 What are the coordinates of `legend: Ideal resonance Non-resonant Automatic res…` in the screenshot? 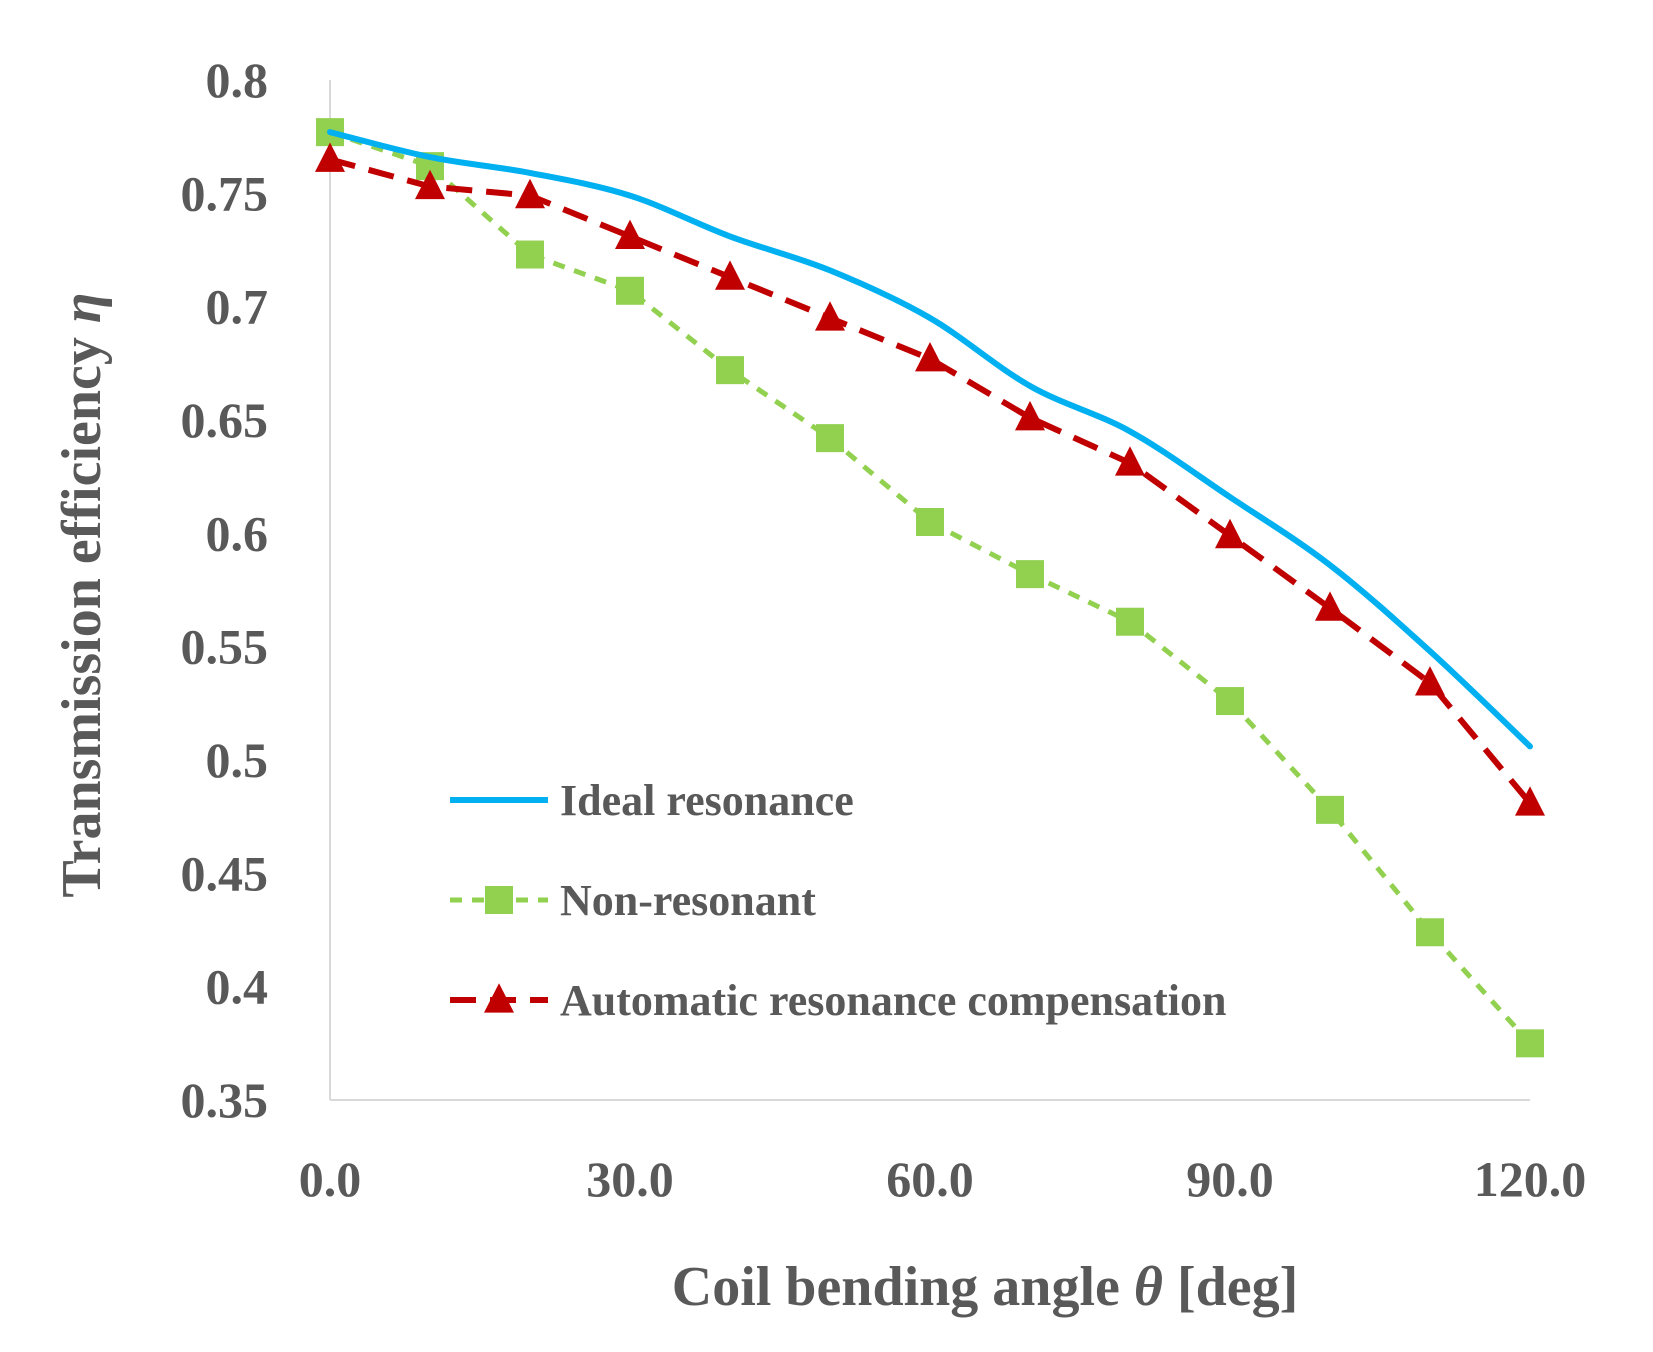 It's located at (838, 900).